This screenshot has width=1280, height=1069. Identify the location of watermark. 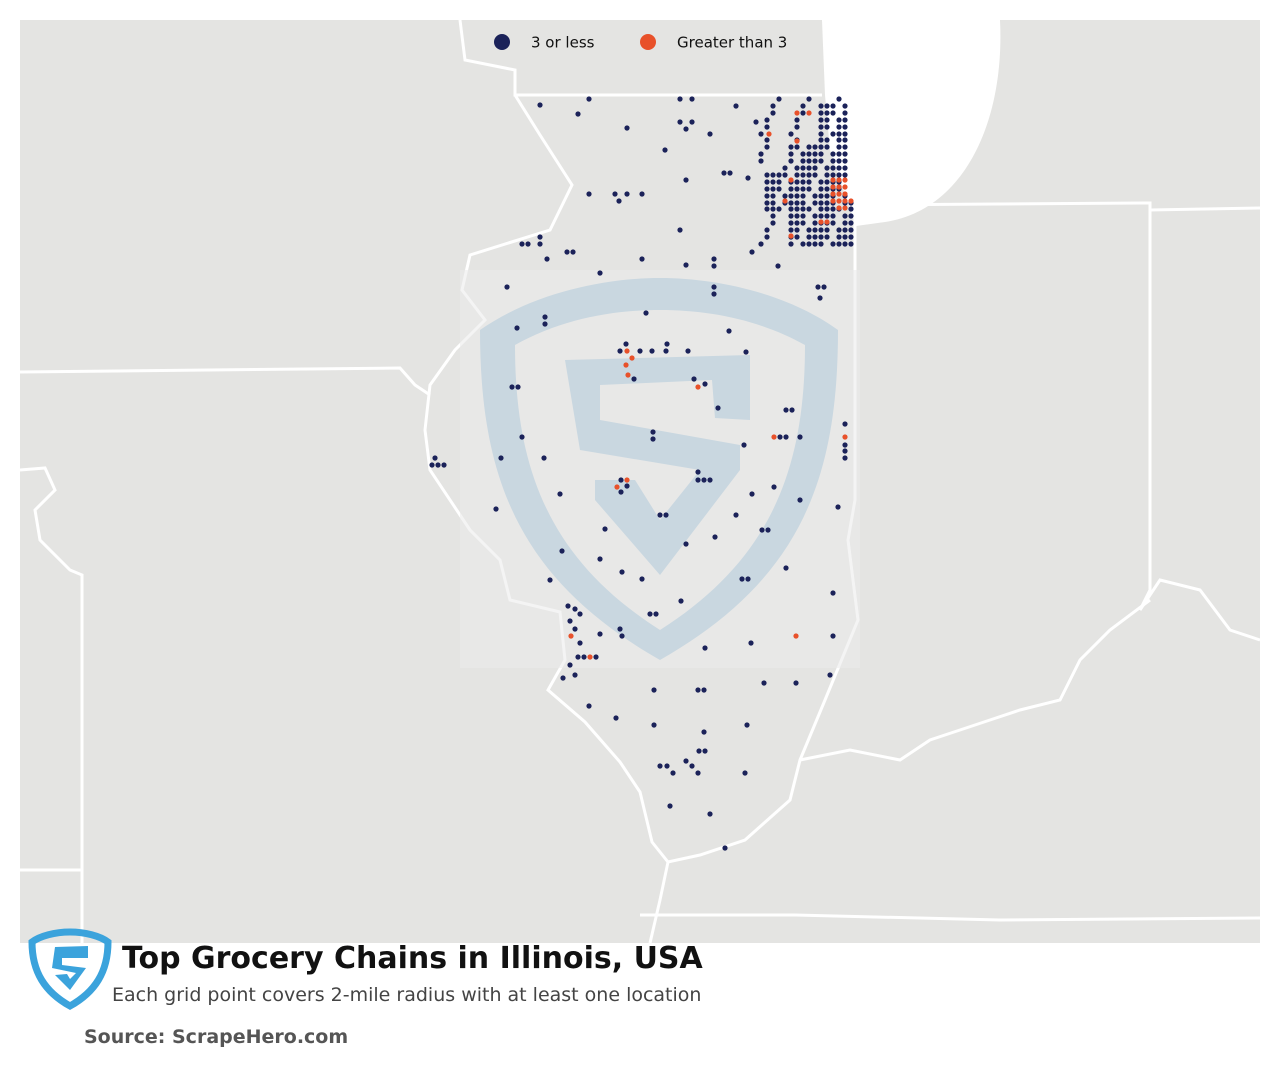
(660, 469).